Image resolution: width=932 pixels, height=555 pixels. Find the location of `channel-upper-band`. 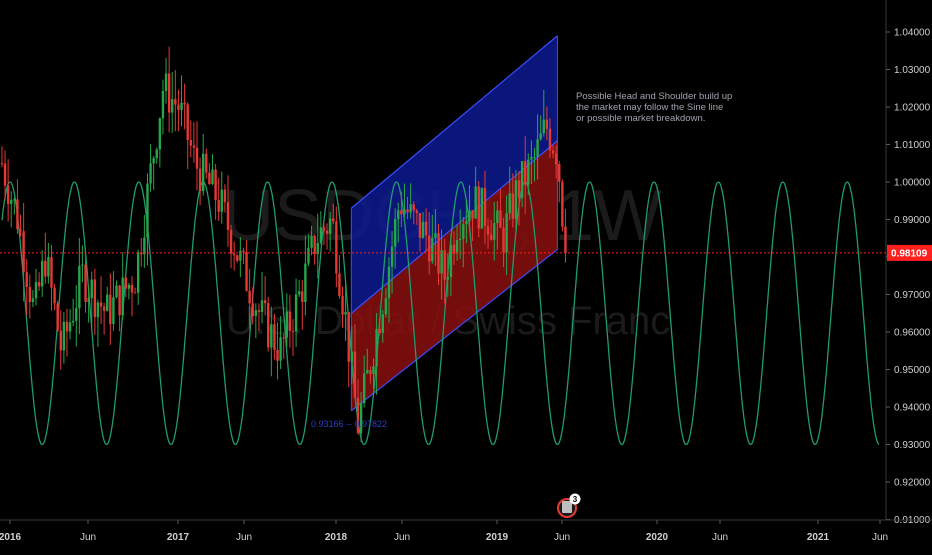

channel-upper-band is located at coordinates (454, 174).